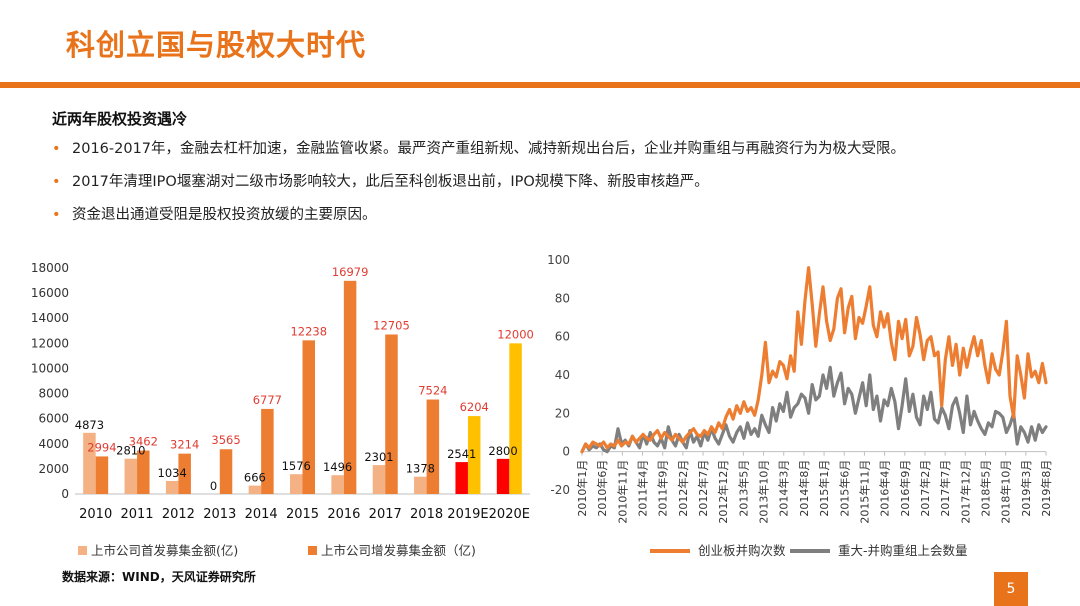  I want to click on data-label-seo: 12238, so click(308, 331).